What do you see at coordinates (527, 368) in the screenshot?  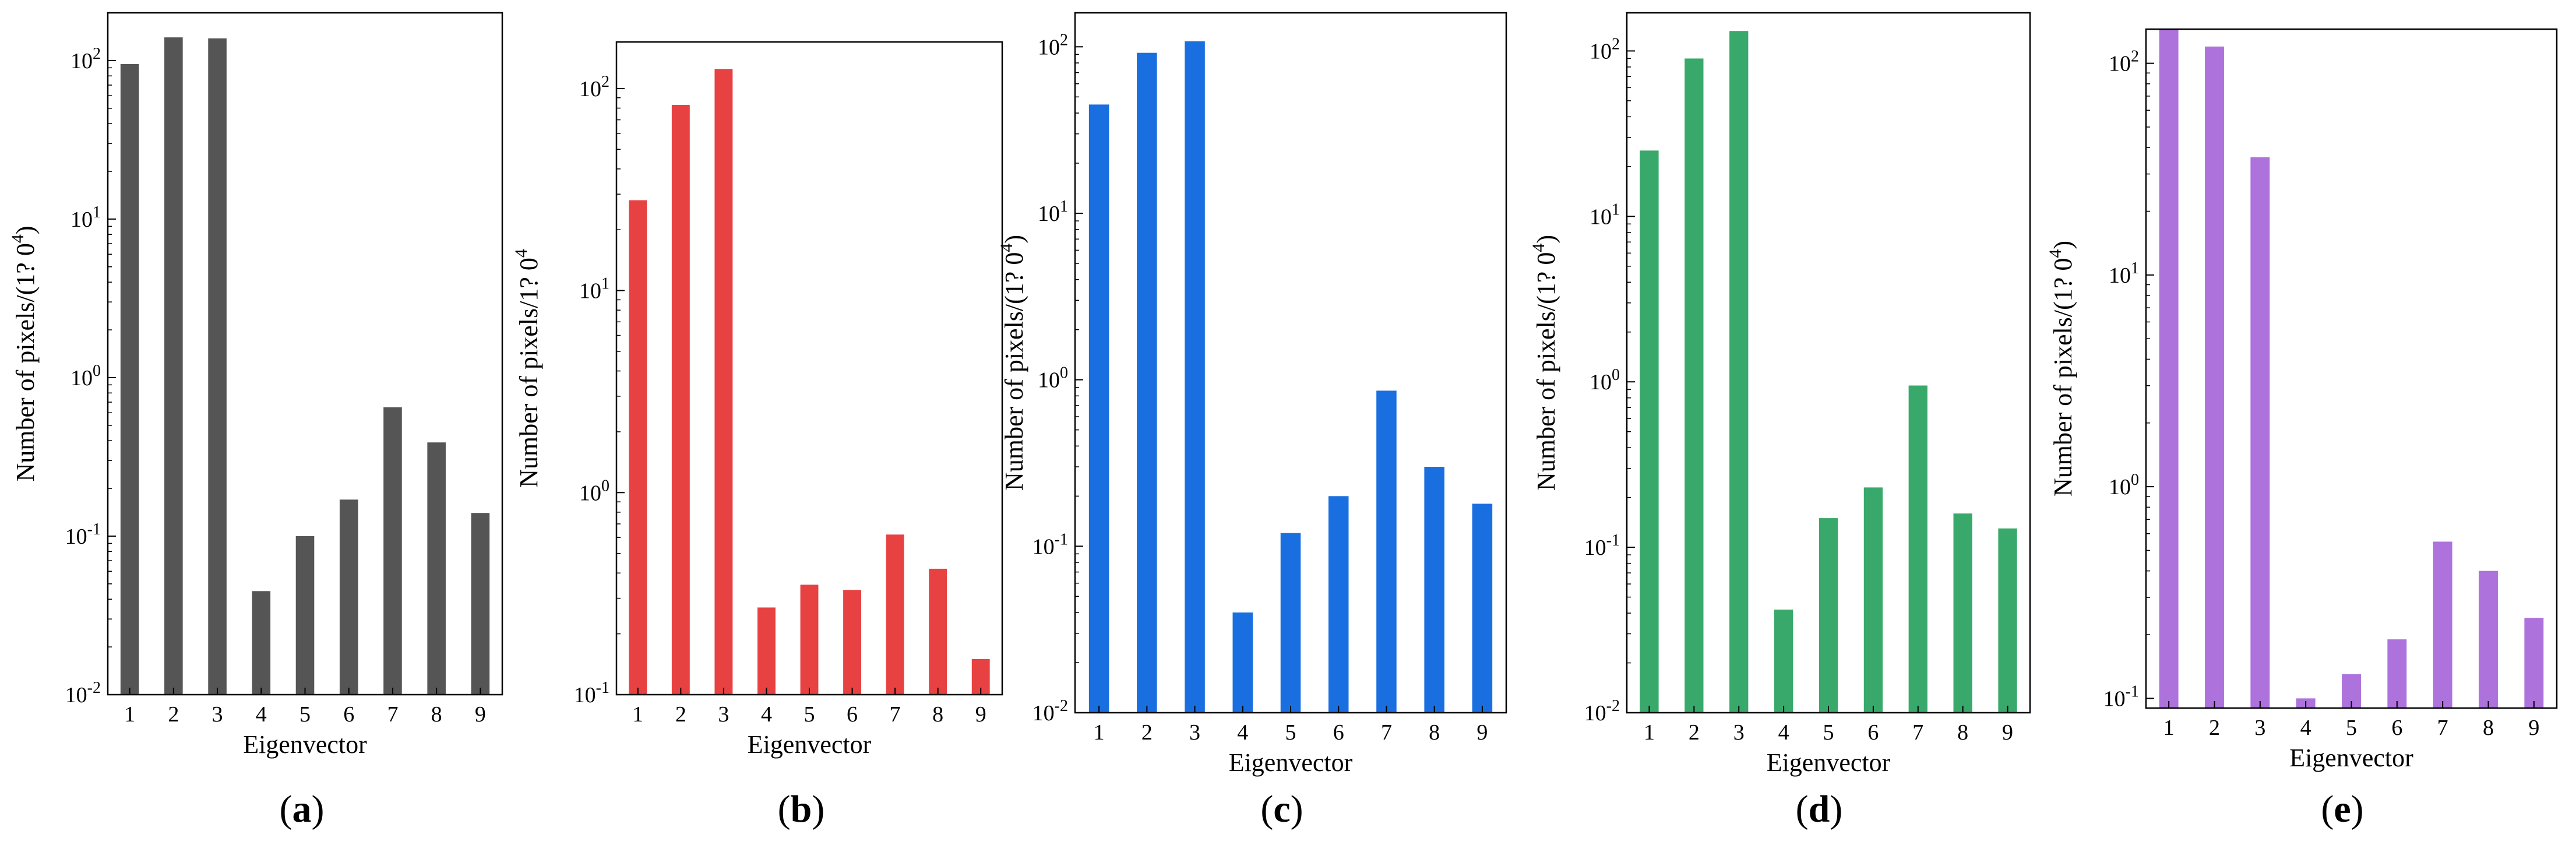 I see `y-axis-label: Number of pixels/1? 04` at bounding box center [527, 368].